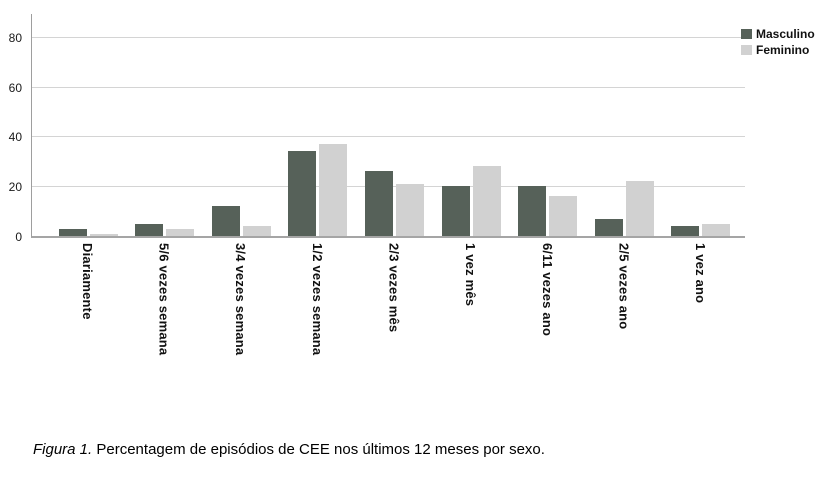 The width and height of the screenshot is (819, 480). Describe the element at coordinates (547, 290) in the screenshot. I see `x-axis-label: 6/11 vezes ano` at that location.